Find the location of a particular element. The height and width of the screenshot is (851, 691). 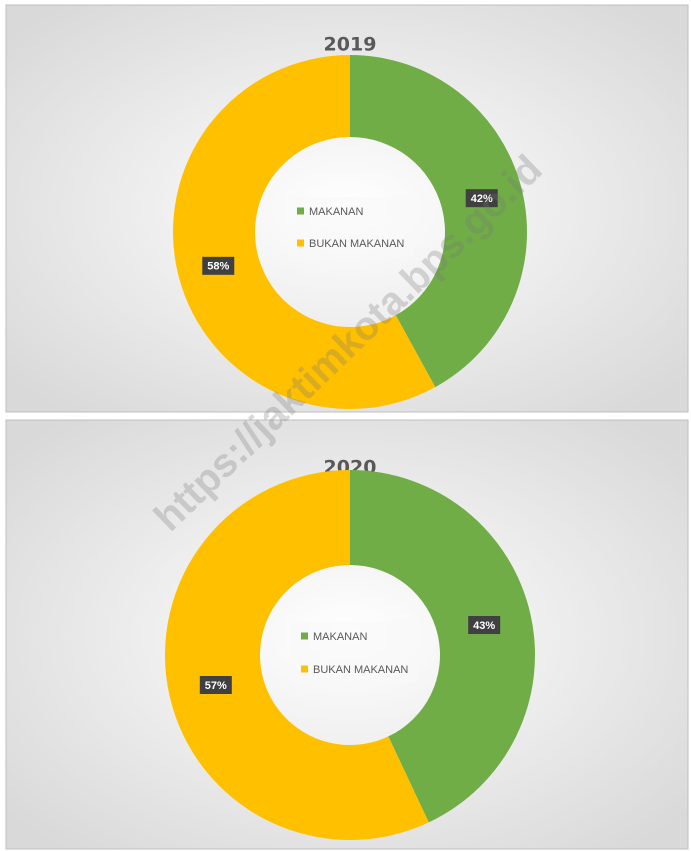

data-label: 42% is located at coordinates (482, 199).